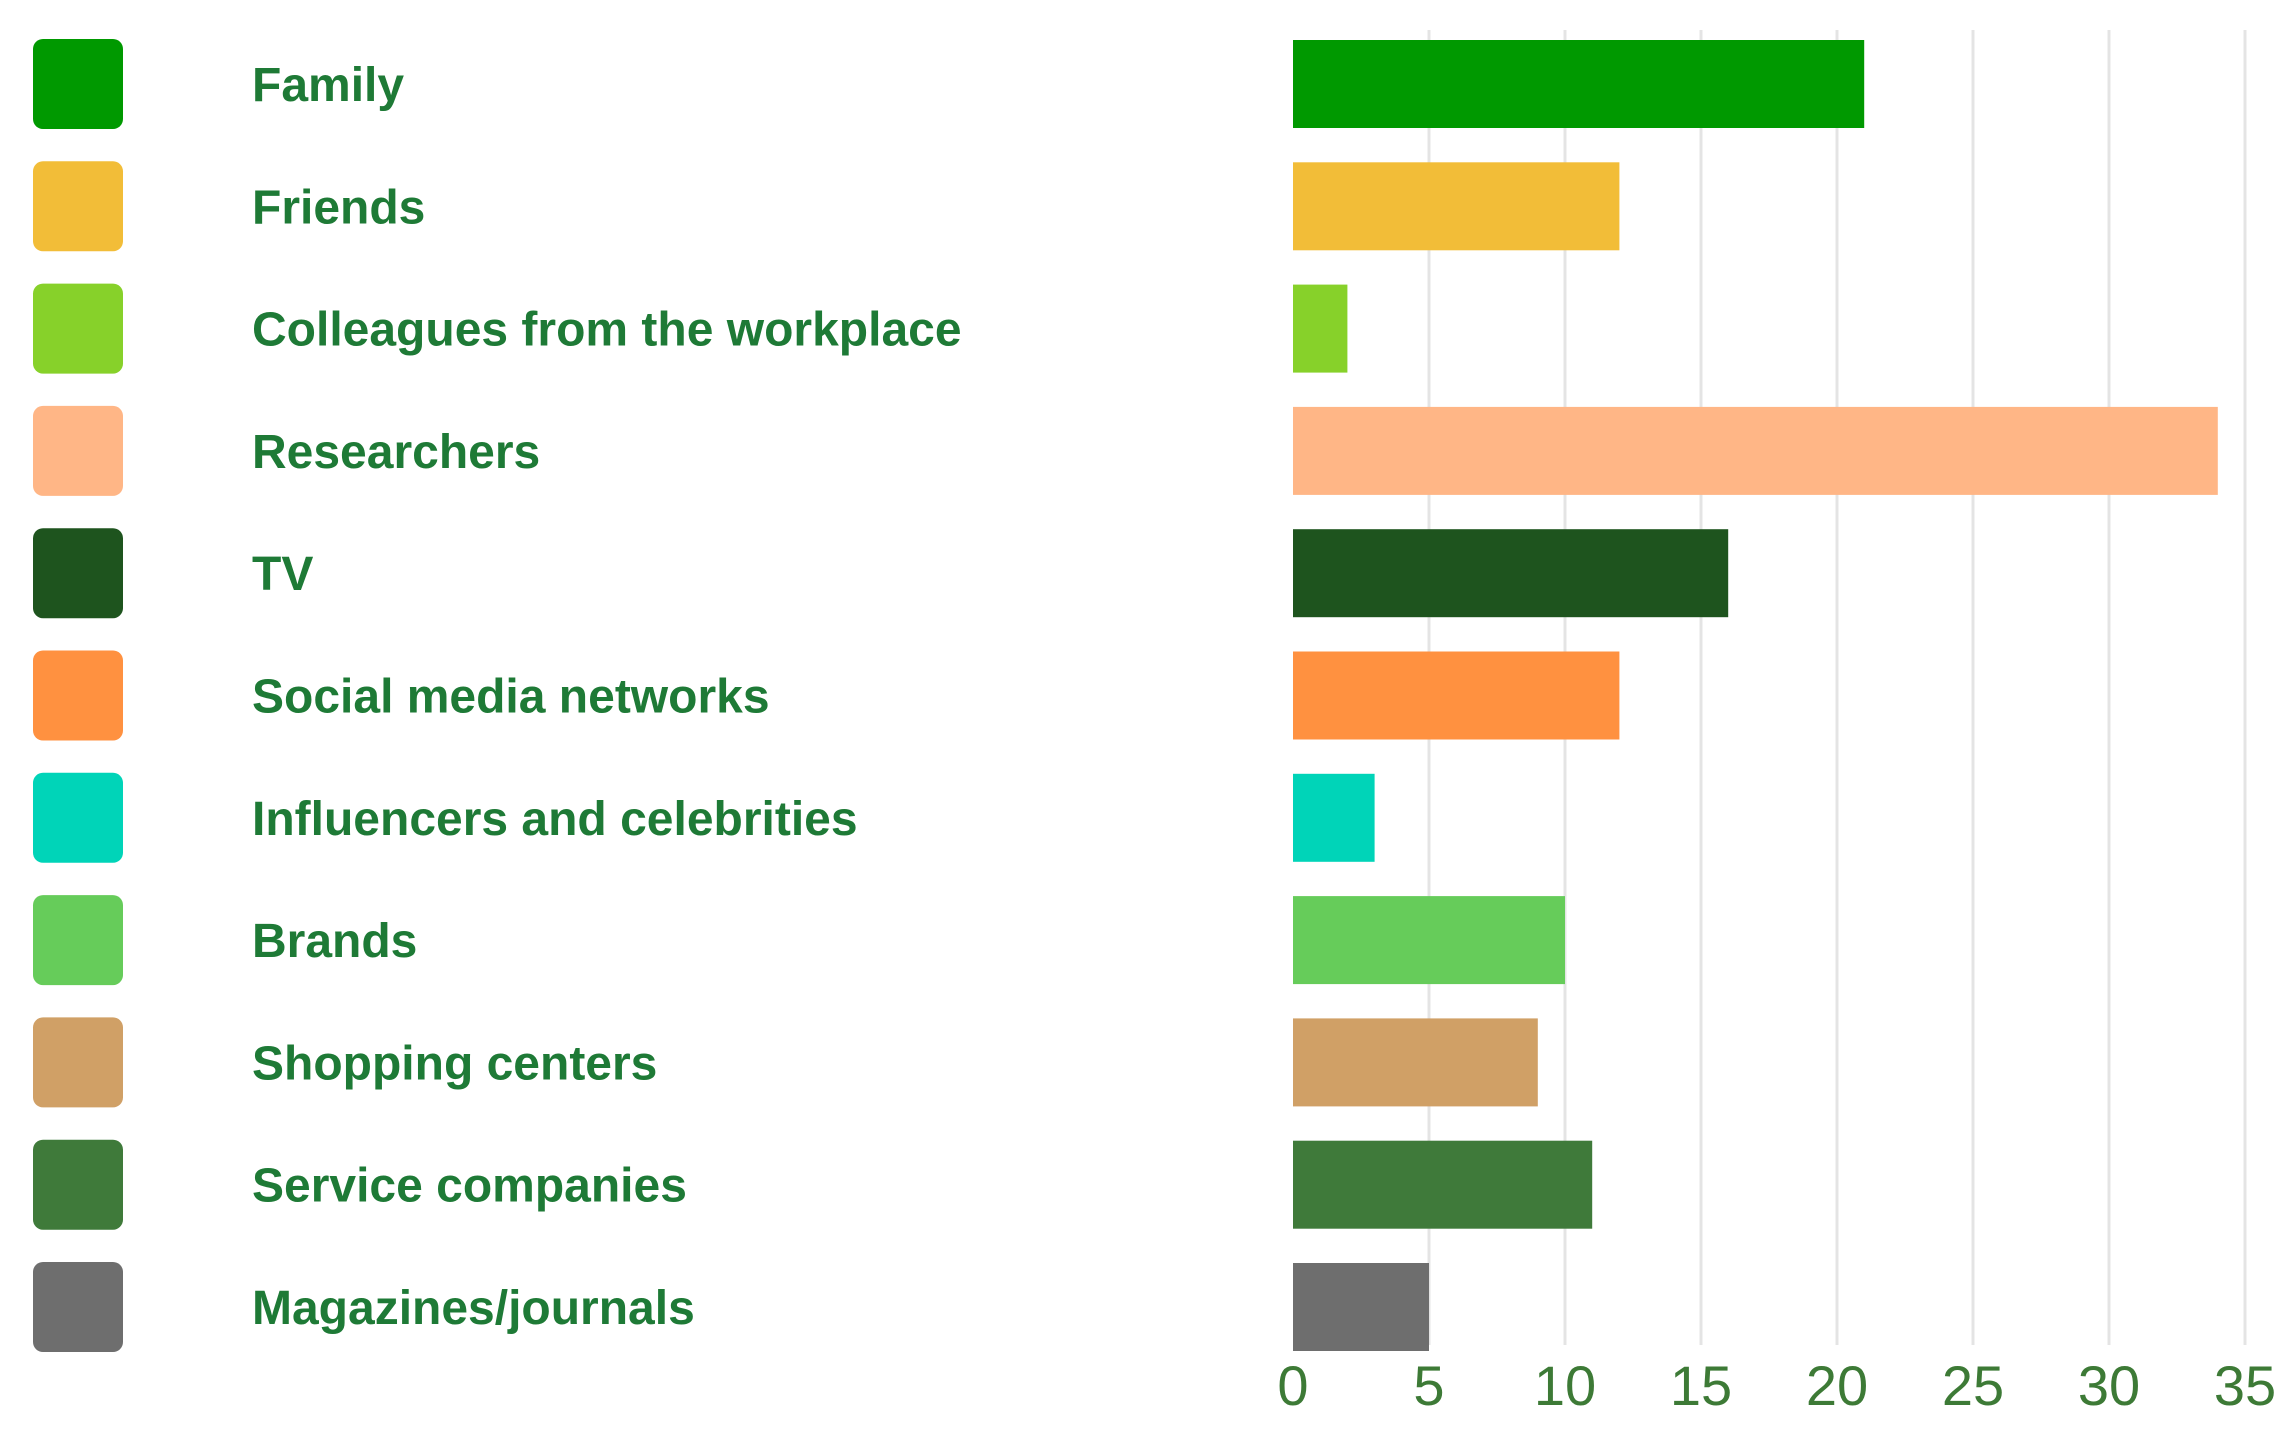 This screenshot has width=2282, height=1440. What do you see at coordinates (1701, 1385) in the screenshot?
I see `x-tick-label: 15` at bounding box center [1701, 1385].